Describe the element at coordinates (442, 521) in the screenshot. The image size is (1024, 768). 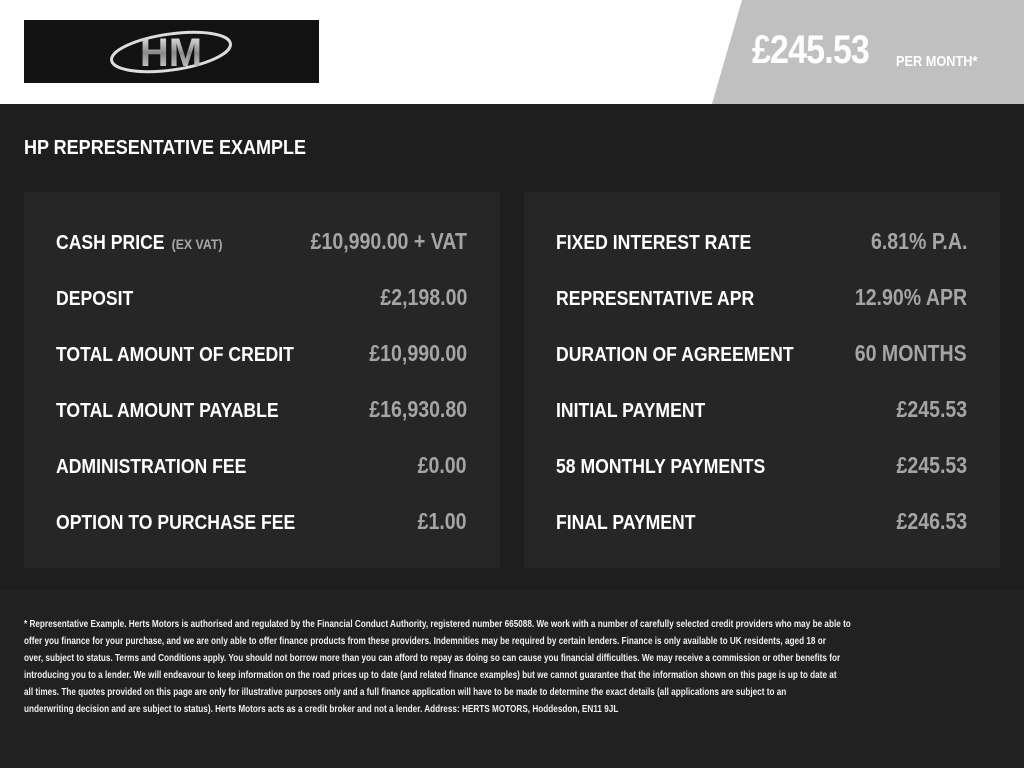
I see `row-value: £1.00` at that location.